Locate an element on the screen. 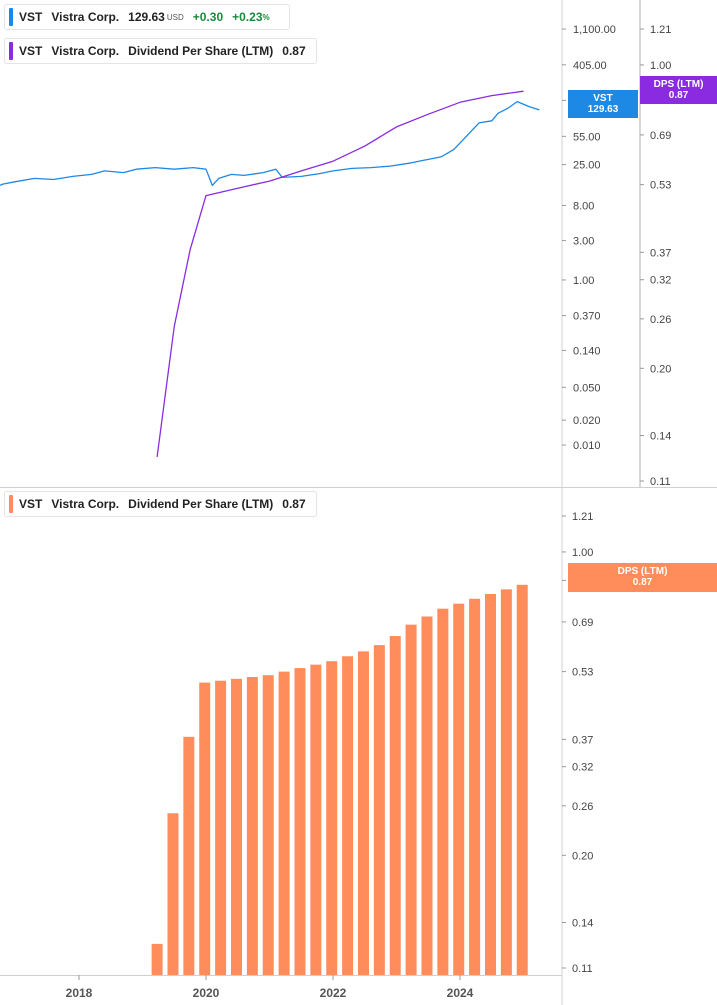  price-badge: VST 129.63 is located at coordinates (603, 104).